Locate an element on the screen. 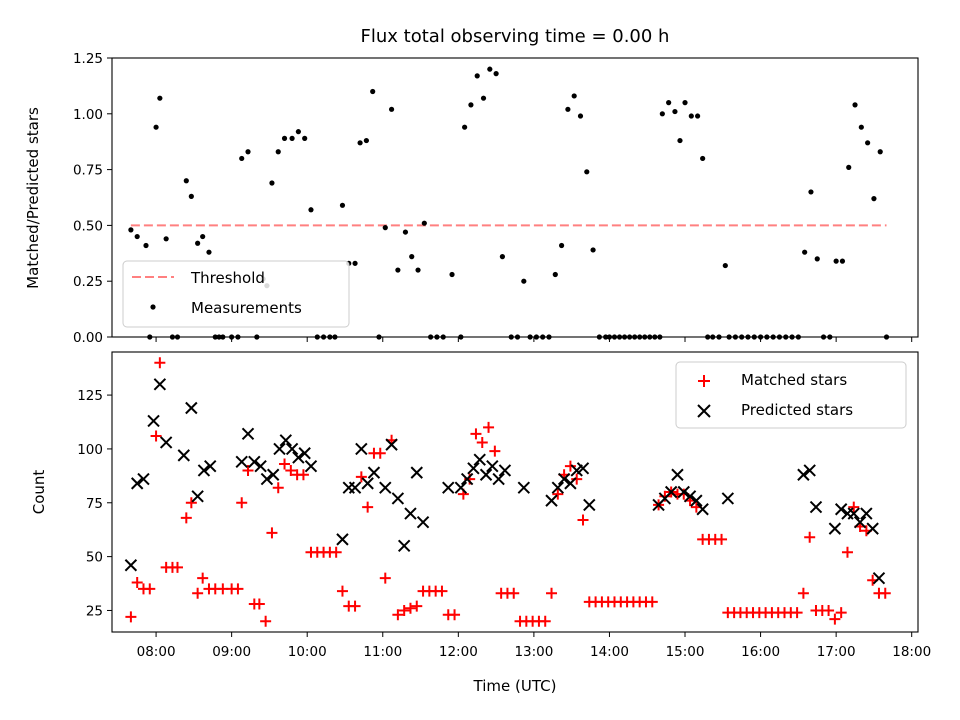  legend-threshold-label: Threshold is located at coordinates (227, 278).